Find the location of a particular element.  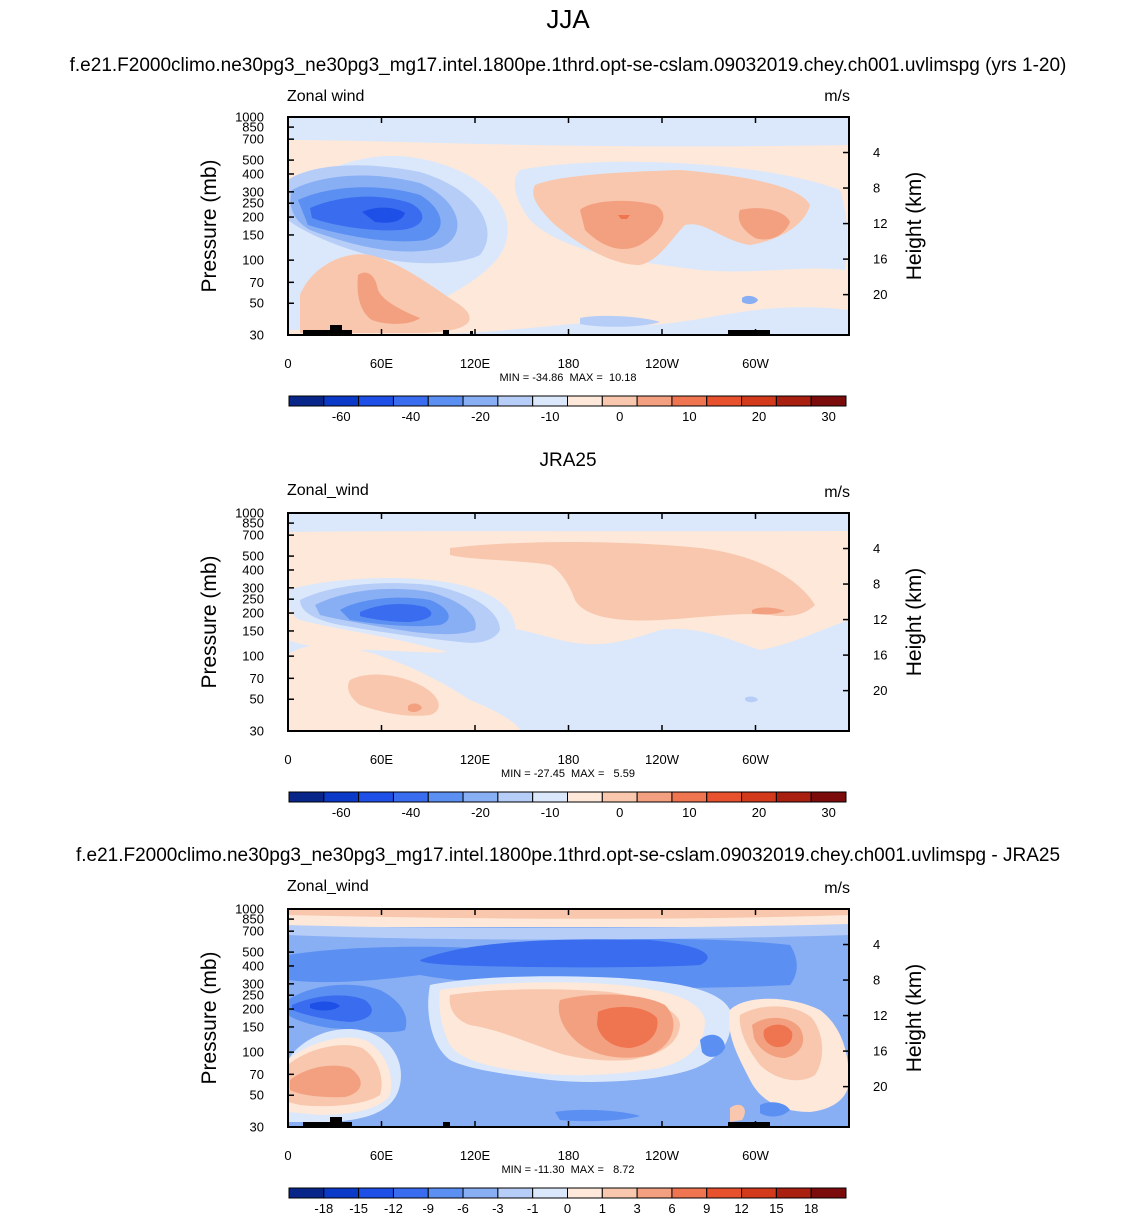

panel-3-y-tick-label: 150 is located at coordinates (253, 1026).